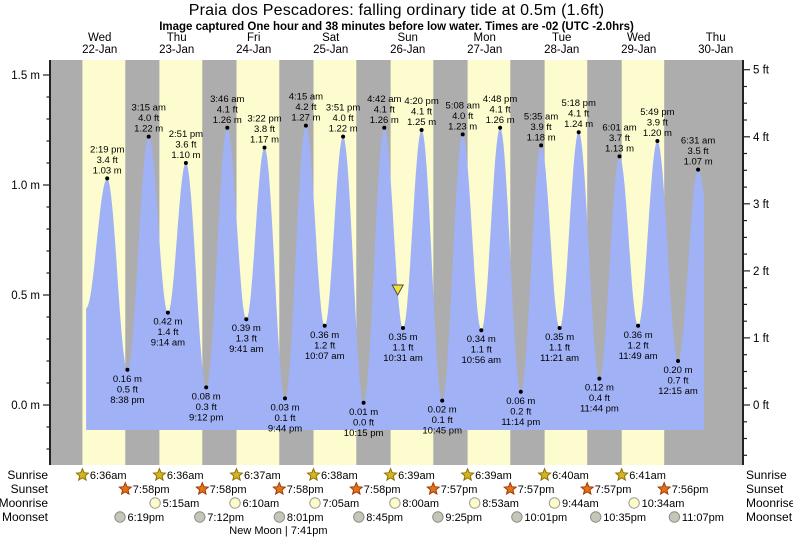  Describe the element at coordinates (442, 410) in the screenshot. I see `tide-label-line: 0.02 m` at that location.